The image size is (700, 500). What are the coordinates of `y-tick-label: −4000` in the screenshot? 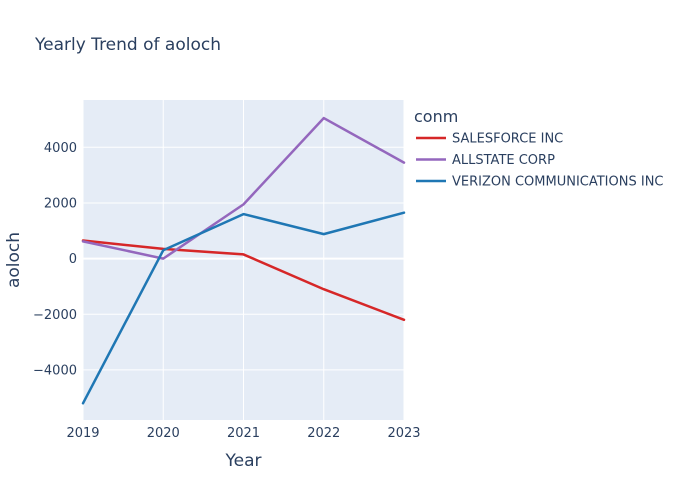 It's located at (55, 370).